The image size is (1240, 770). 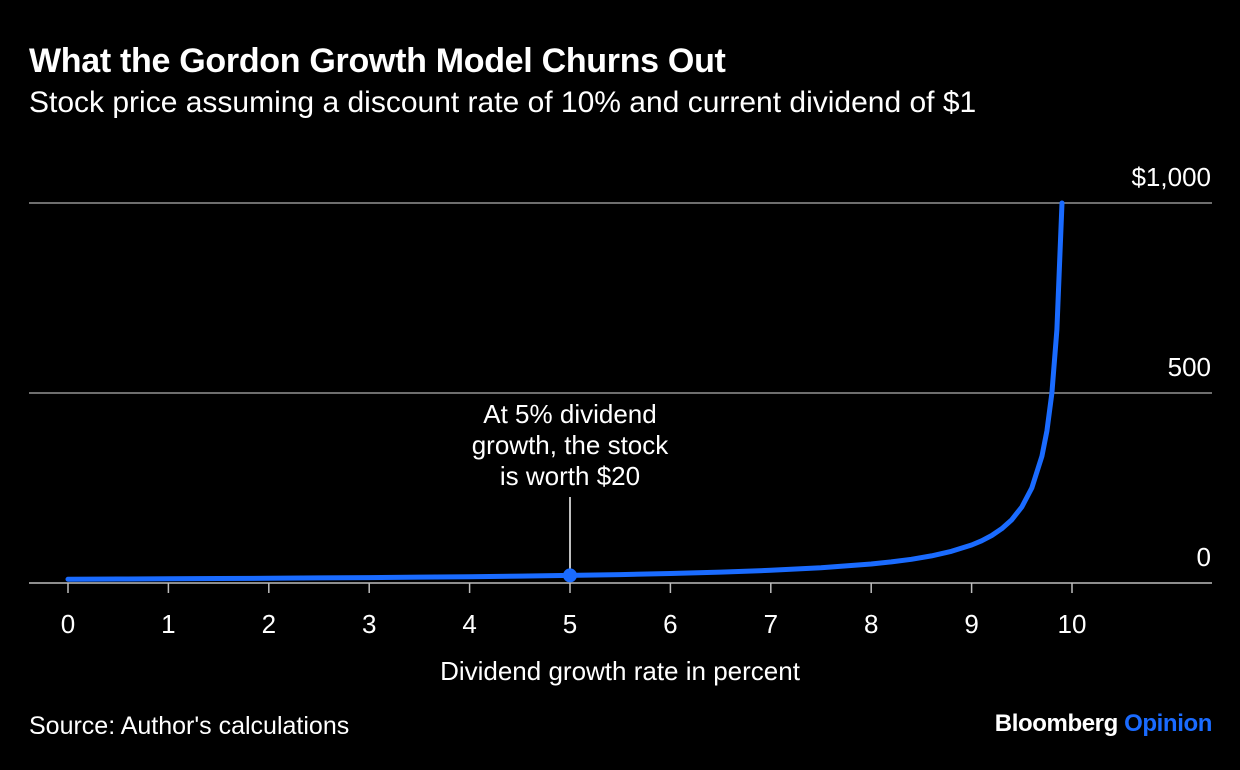 I want to click on brand-logo: Bloomberg Opinion, so click(x=1103, y=724).